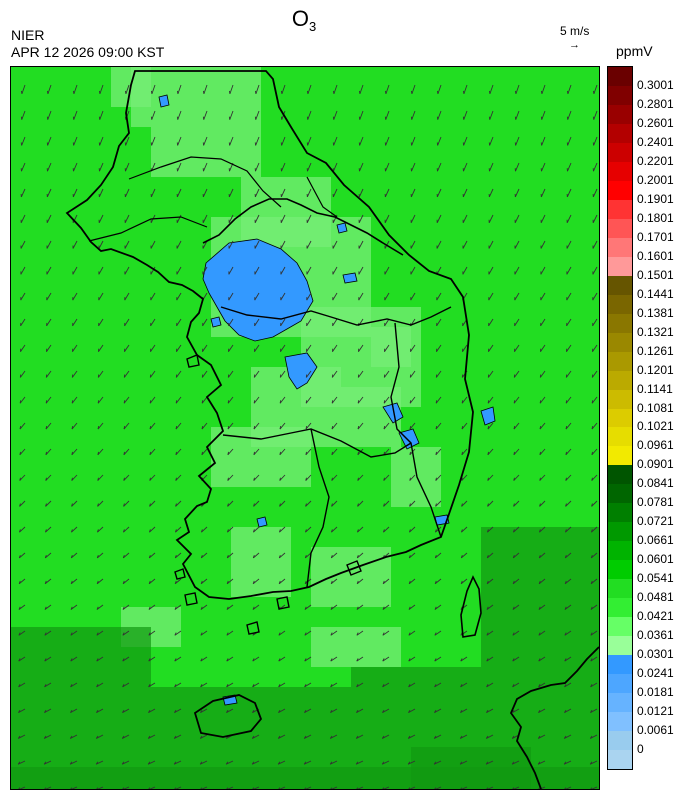 This screenshot has width=692, height=798. Describe the element at coordinates (409, 439) in the screenshot. I see `low-concentration-area` at that location.